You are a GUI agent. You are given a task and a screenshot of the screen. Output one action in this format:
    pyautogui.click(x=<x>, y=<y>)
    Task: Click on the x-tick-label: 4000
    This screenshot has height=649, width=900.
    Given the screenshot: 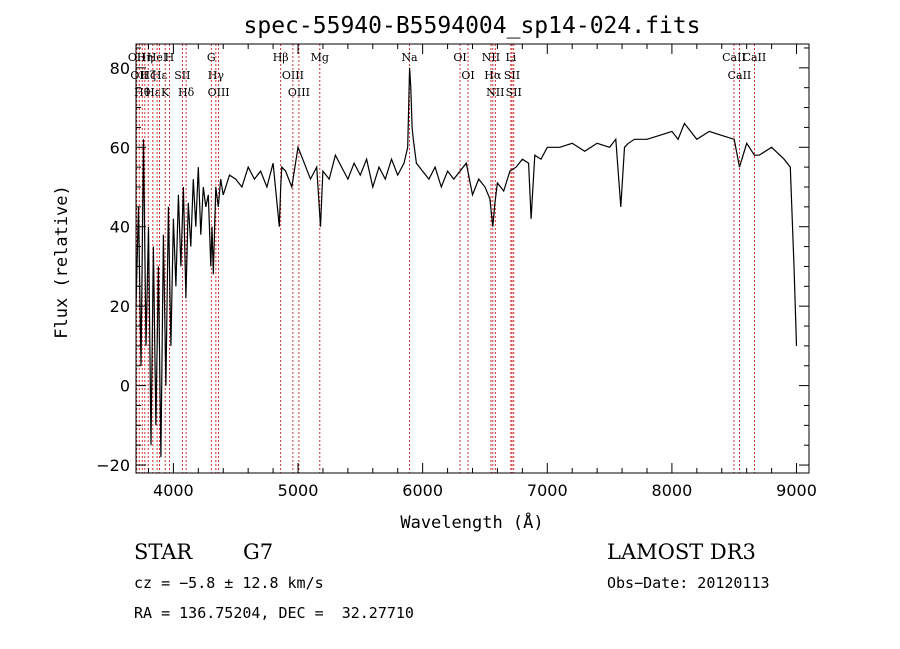 What is the action you would take?
    pyautogui.click(x=173, y=490)
    